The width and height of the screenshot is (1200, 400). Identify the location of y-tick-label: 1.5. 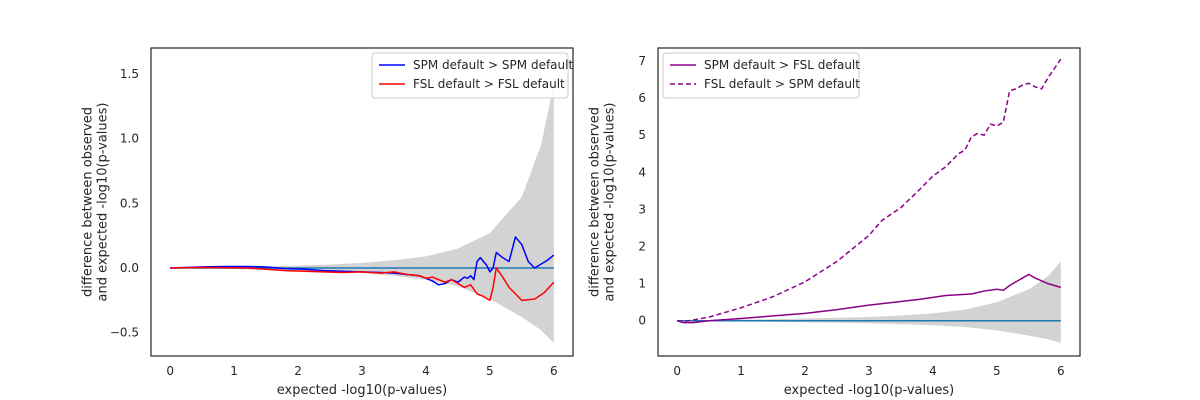
(129, 74).